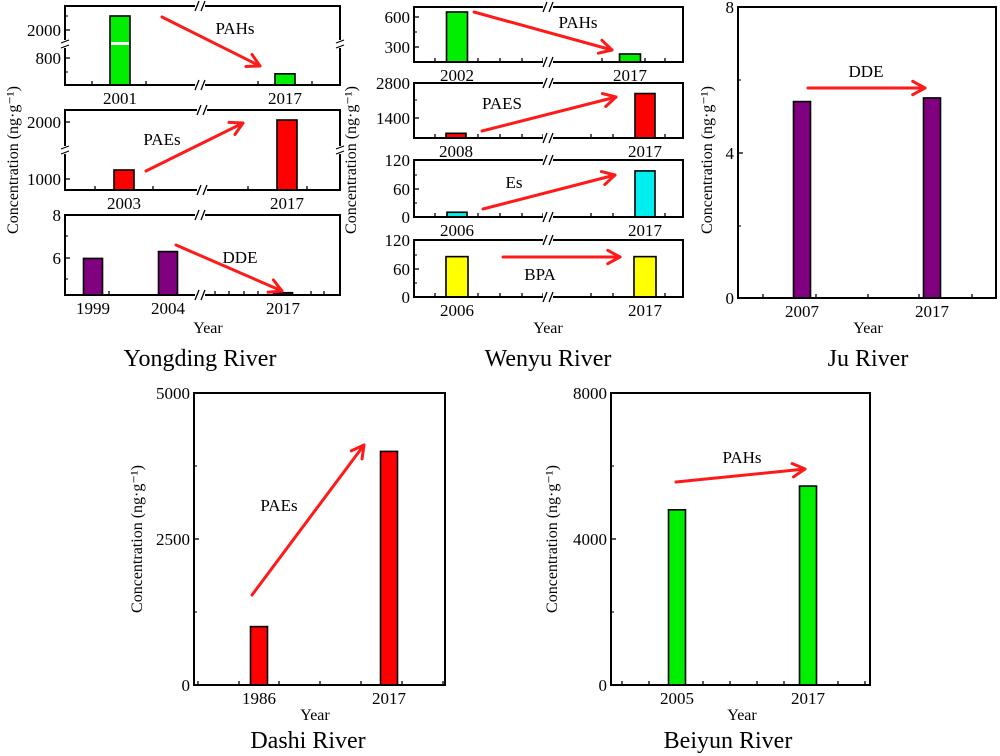  I want to click on panel-yongding-pahs: 2000 800 2001 2017 PAHs, so click(186, 54).